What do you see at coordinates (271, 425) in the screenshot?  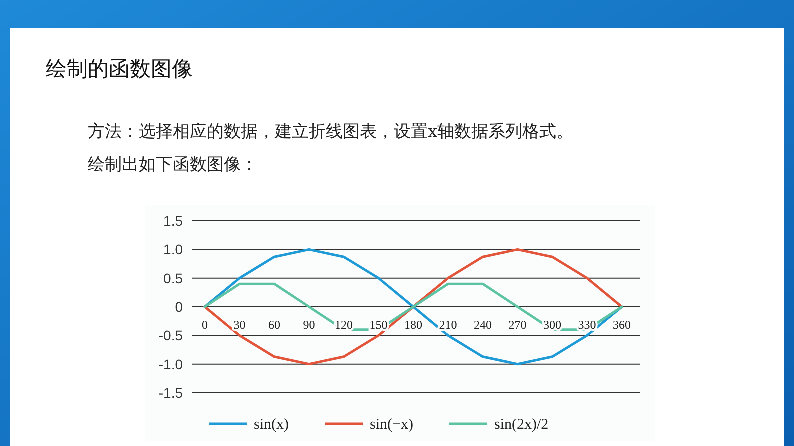 I see `legend-label: sin(x)` at bounding box center [271, 425].